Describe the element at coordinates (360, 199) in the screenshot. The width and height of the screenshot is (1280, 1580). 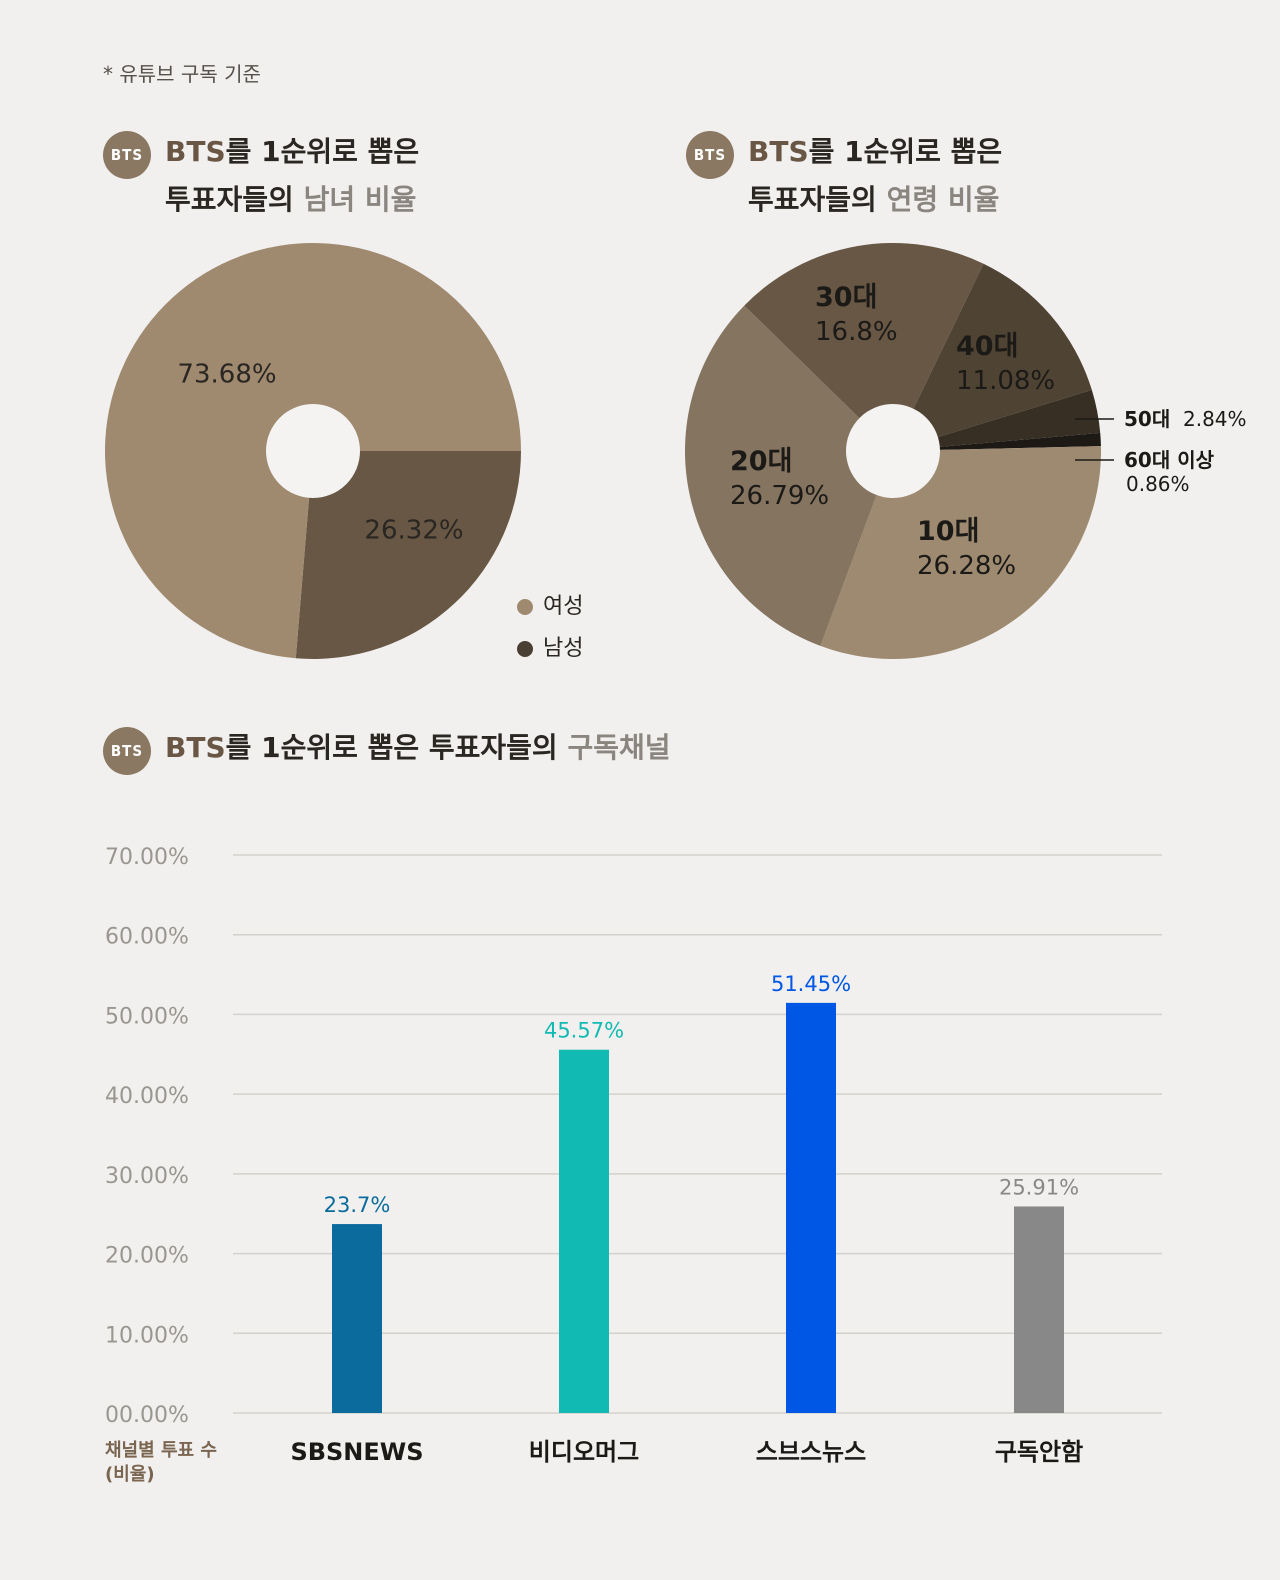
I see `gender-title-part4: 남녀 비율` at that location.